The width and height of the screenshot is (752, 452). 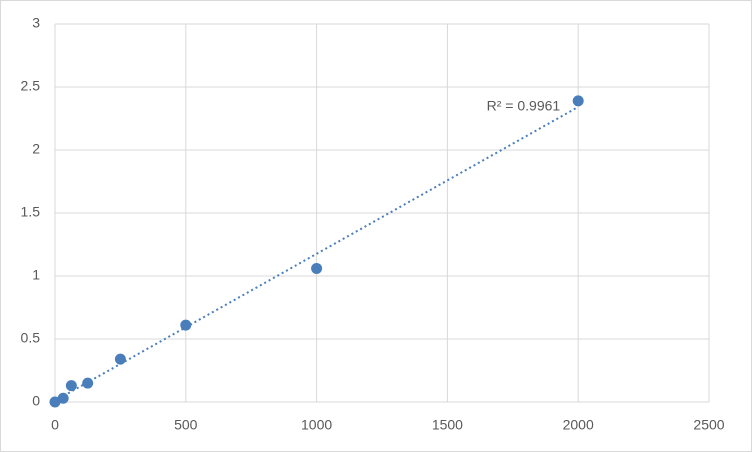 I want to click on x-tick-label: 1500, so click(x=447, y=425).